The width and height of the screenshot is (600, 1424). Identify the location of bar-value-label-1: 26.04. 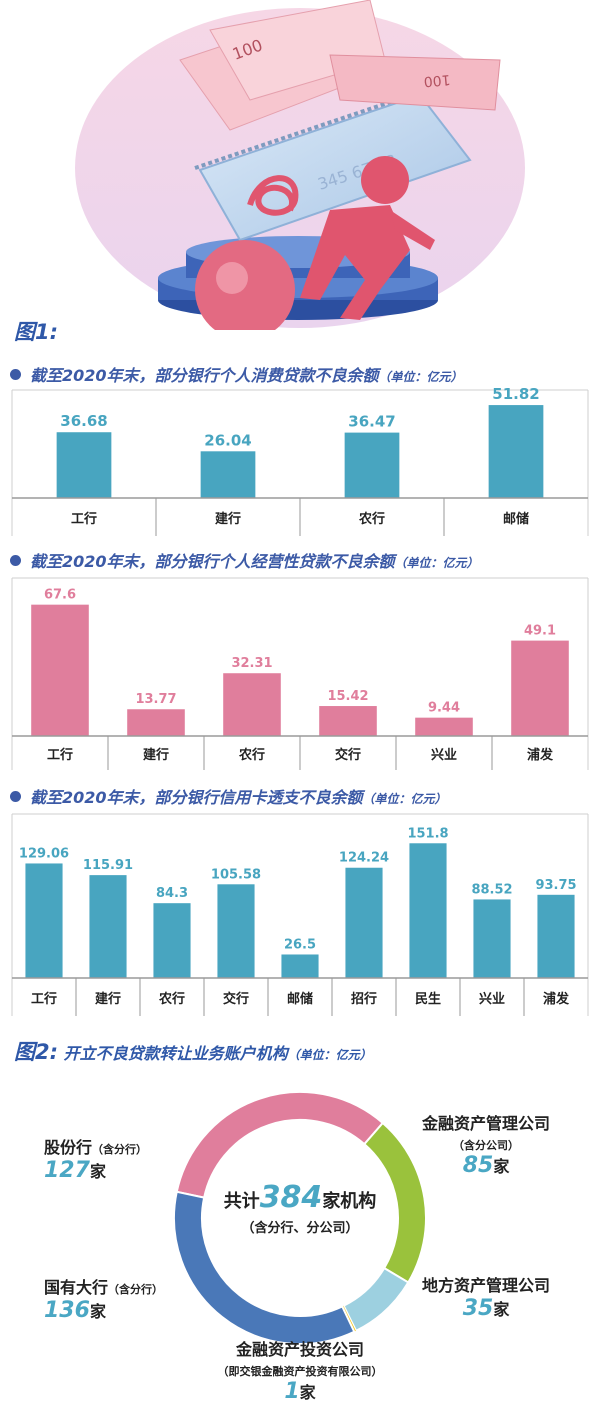
(227, 440).